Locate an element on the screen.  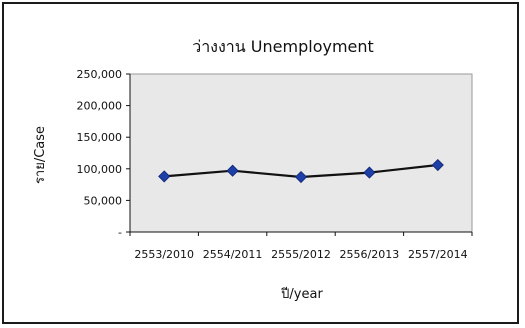
x-tick-label: 2557/2014 is located at coordinates (438, 254).